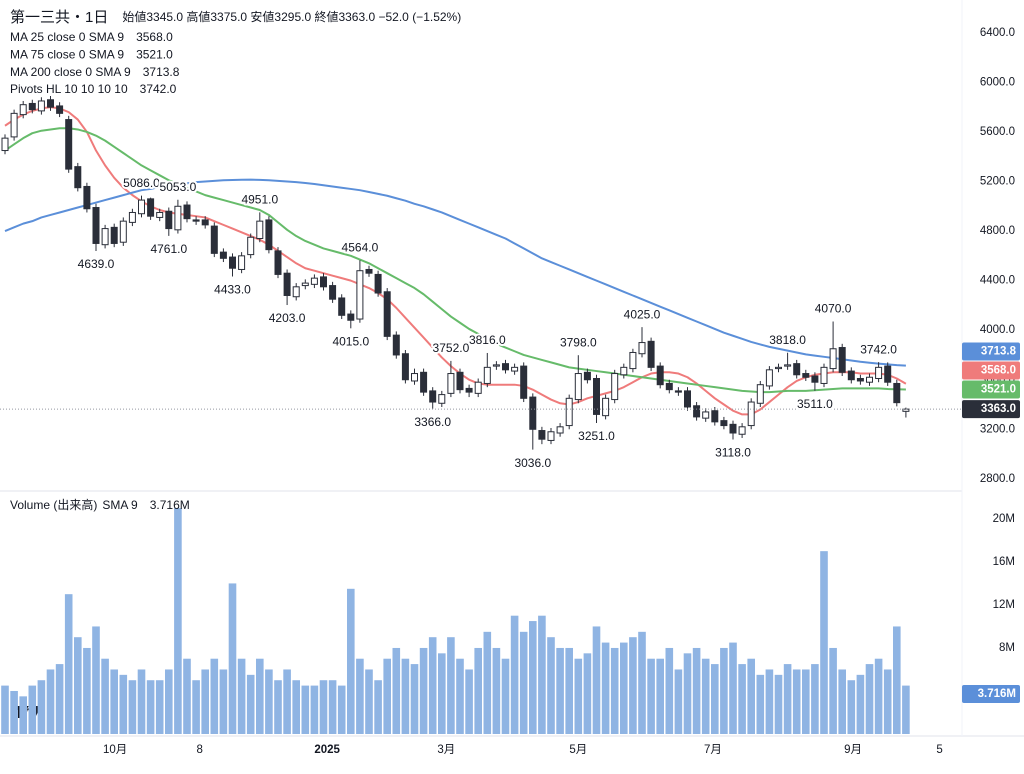  Describe the element at coordinates (287, 318) in the screenshot. I see `pivot-label: 4203.0` at that location.